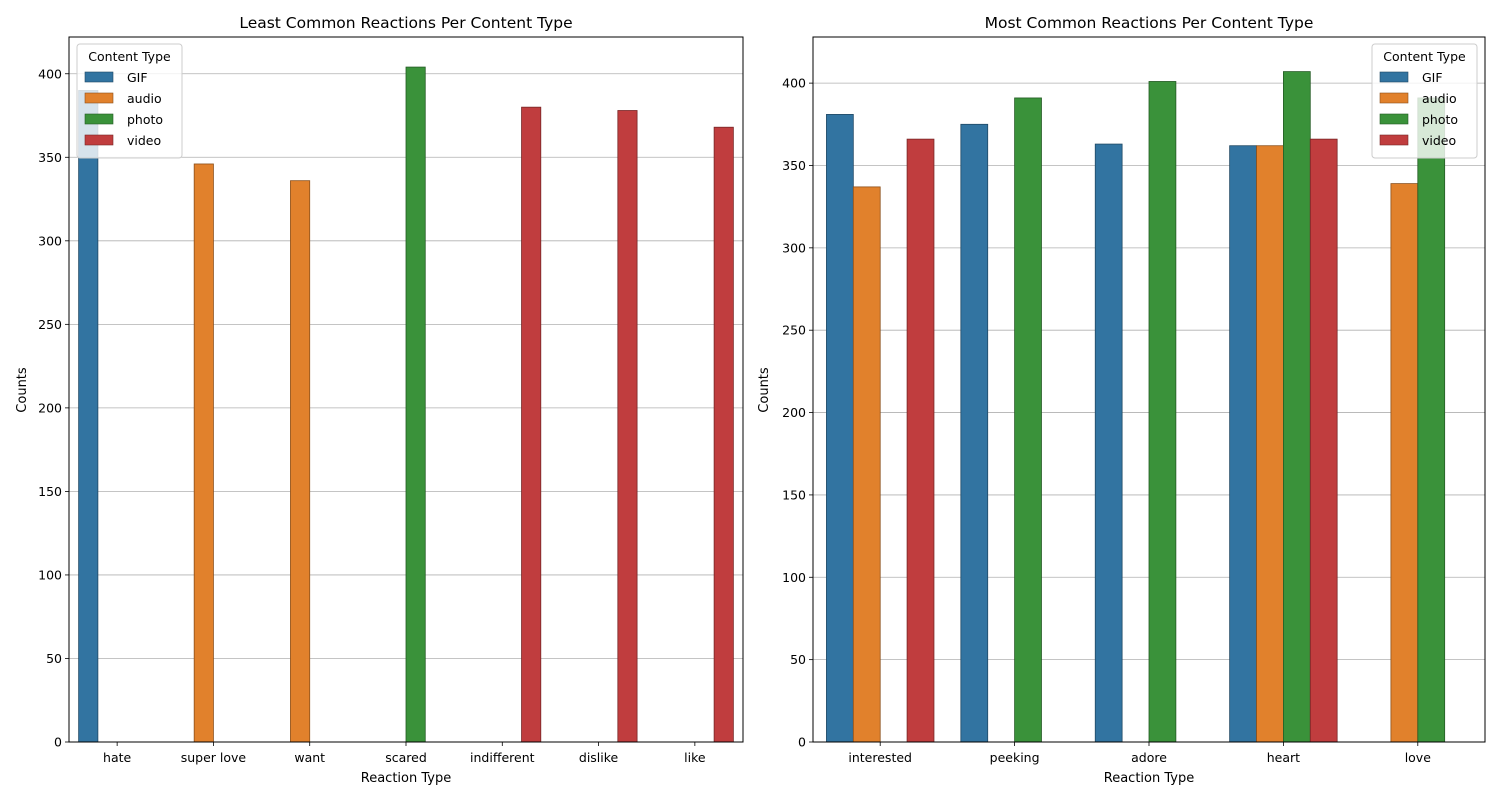 Image resolution: width=1500 pixels, height=800 pixels. I want to click on bar-audio-super-love, so click(203, 453).